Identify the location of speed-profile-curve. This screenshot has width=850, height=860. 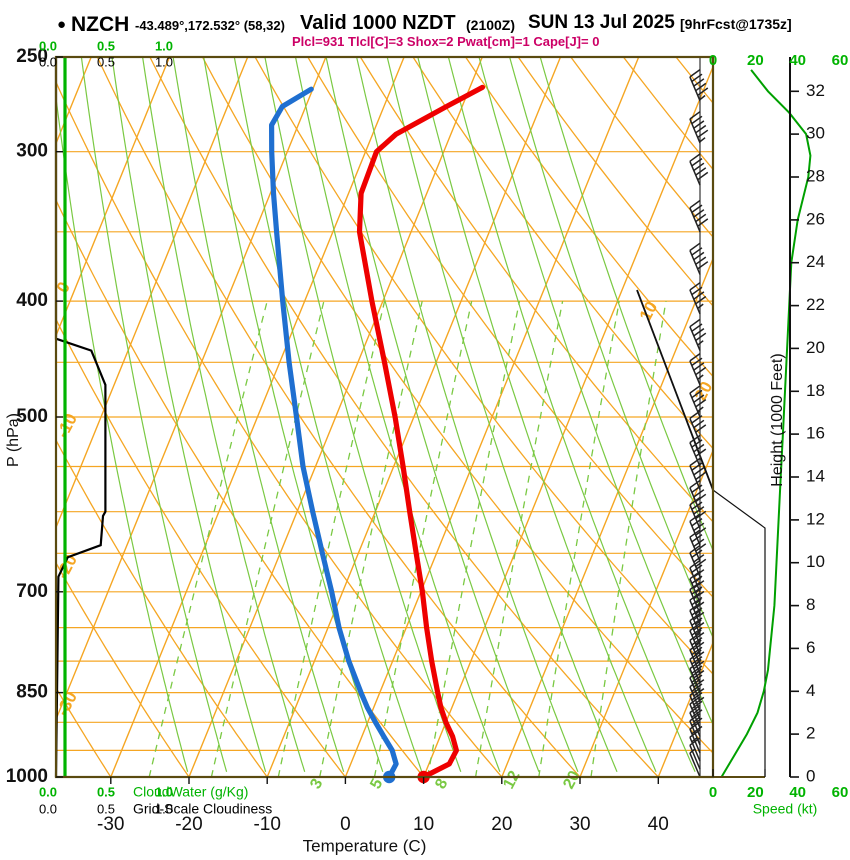
(766, 423).